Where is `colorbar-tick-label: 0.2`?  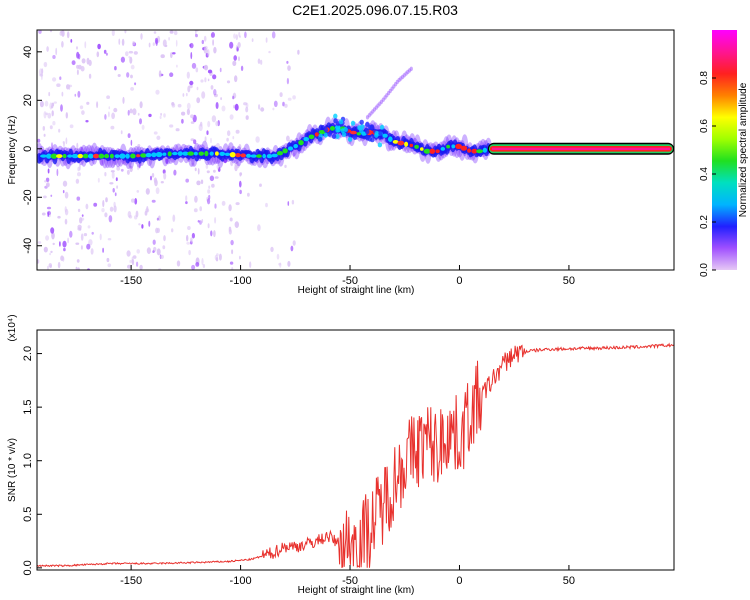 colorbar-tick-label: 0.2 is located at coordinates (704, 222).